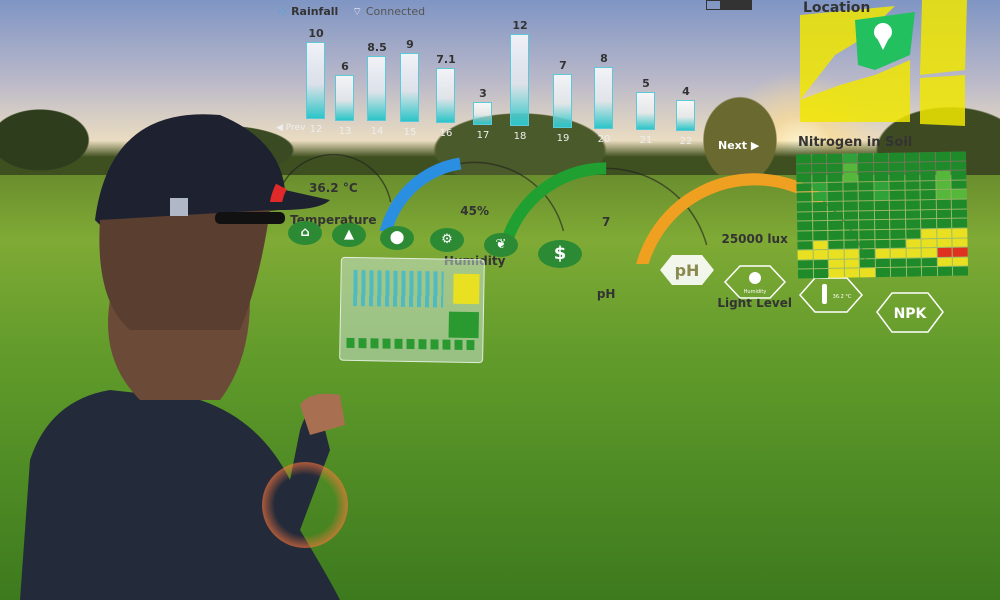 The image size is (1000, 600). I want to click on humidity-gauge, so click(472, 194).